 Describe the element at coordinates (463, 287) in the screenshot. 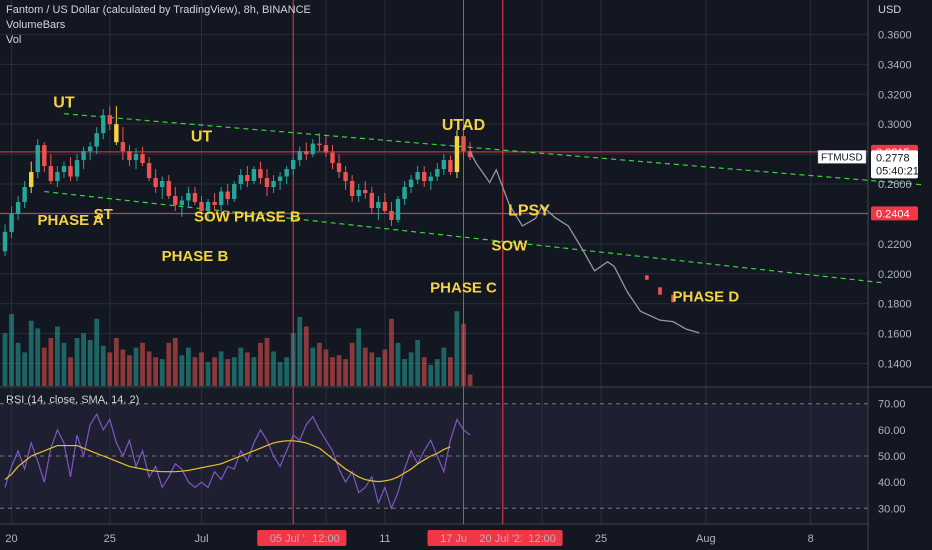

I see `annotation-label: PHASE C` at that location.